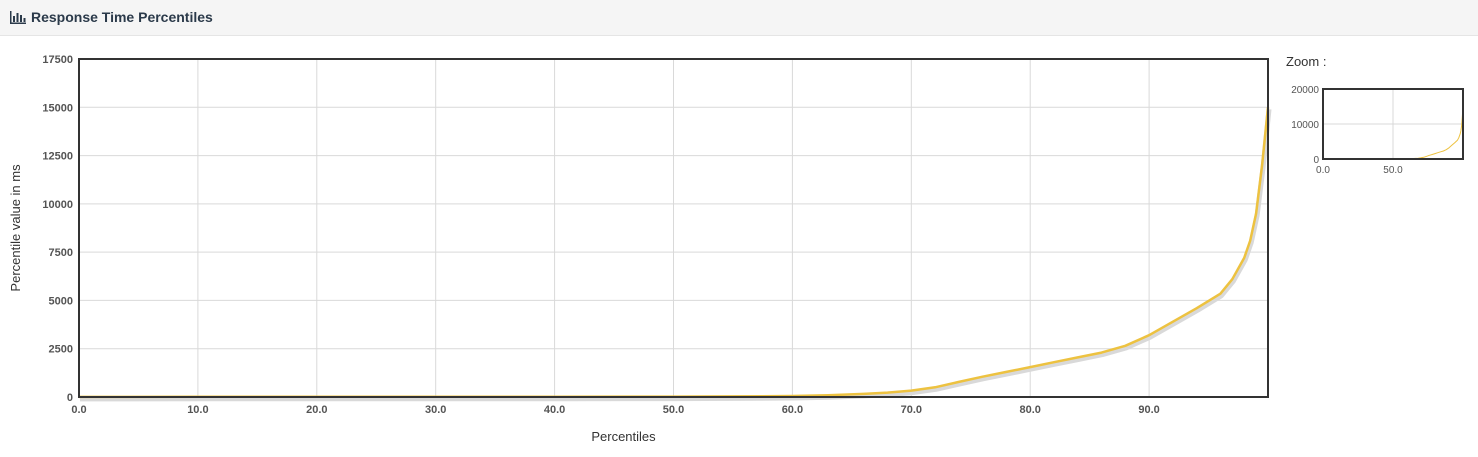 This screenshot has height=457, width=1478. What do you see at coordinates (15, 228) in the screenshot?
I see `y-axis-label: Percentile value in ms` at bounding box center [15, 228].